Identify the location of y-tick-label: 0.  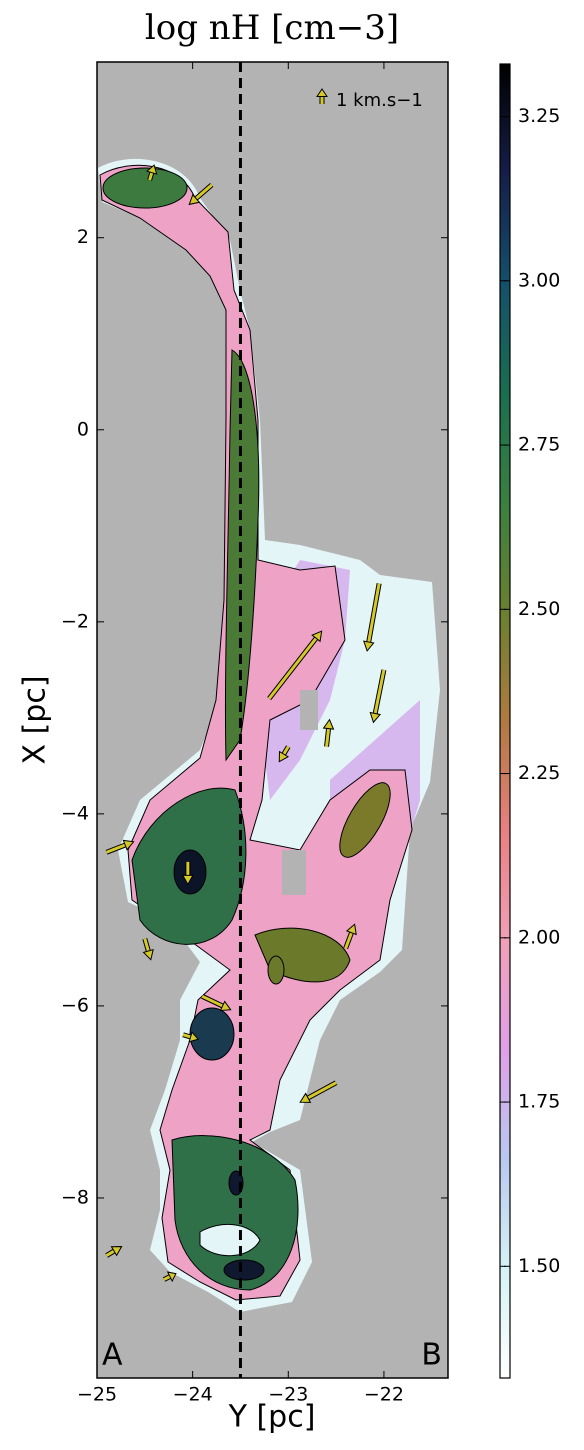
(83, 429).